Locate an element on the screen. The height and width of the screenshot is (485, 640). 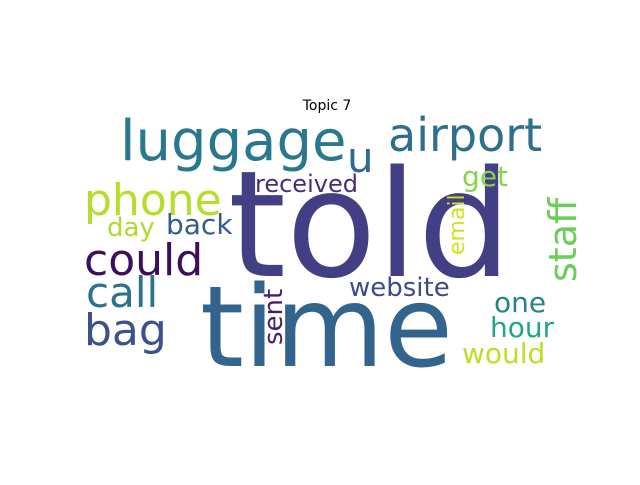
word-phone: phone is located at coordinates (153, 200).